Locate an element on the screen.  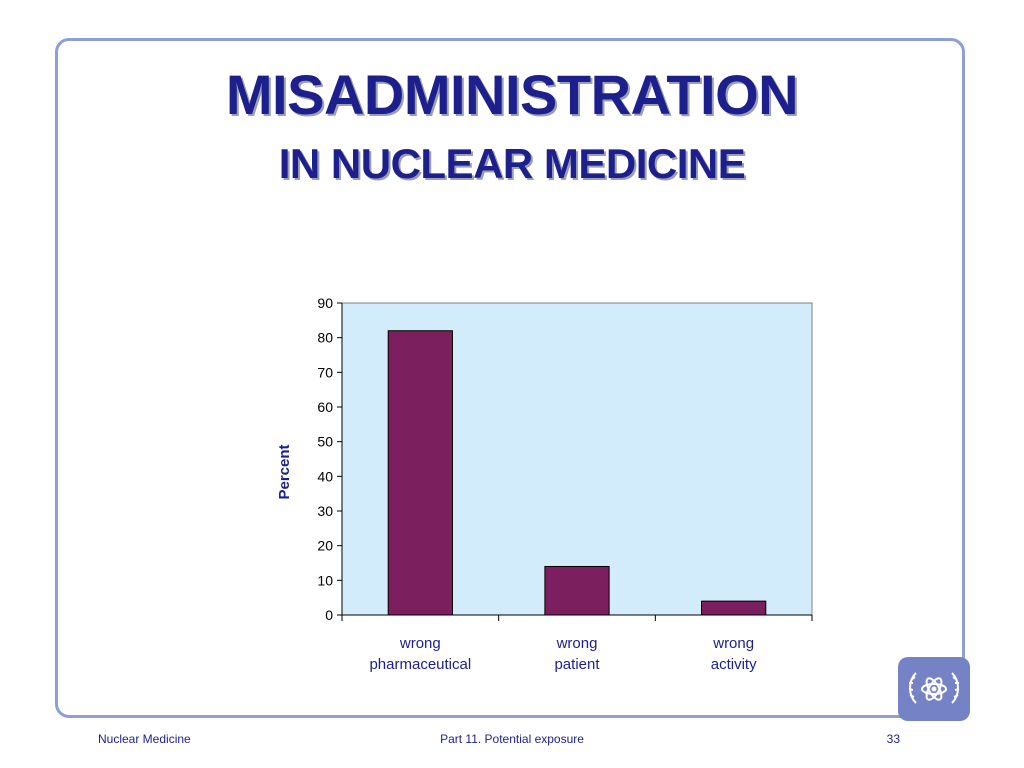
x-tick-label: activity is located at coordinates (734, 664).